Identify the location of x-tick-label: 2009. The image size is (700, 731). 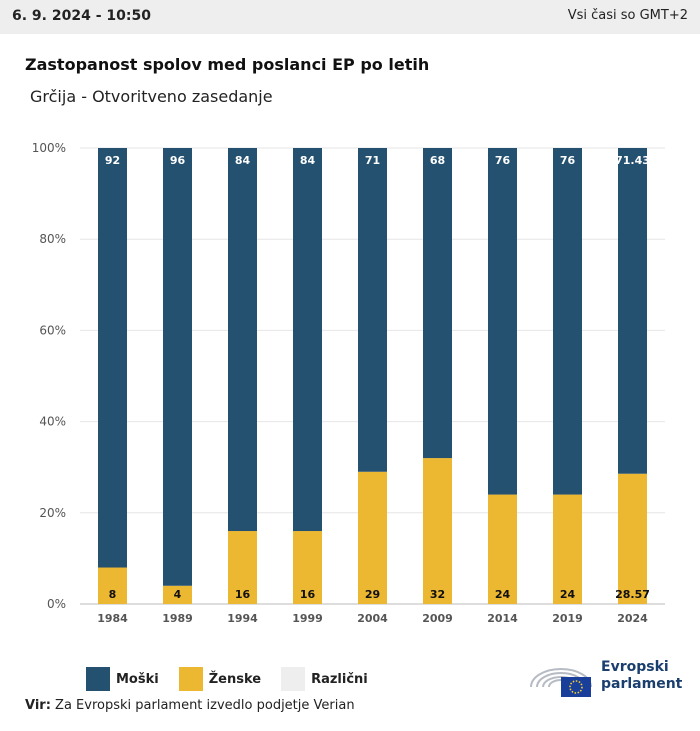
(437, 618).